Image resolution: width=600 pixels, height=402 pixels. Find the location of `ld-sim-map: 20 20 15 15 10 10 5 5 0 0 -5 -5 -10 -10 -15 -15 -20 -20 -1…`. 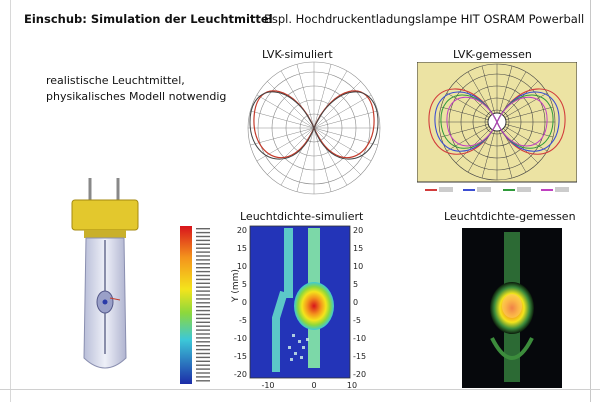

ld-sim-map: 20 20 15 15 10 10 5 5 0 0 -5 -5 -10 -10 -15 -15 -20 -20 -1… is located at coordinates (298, 307).